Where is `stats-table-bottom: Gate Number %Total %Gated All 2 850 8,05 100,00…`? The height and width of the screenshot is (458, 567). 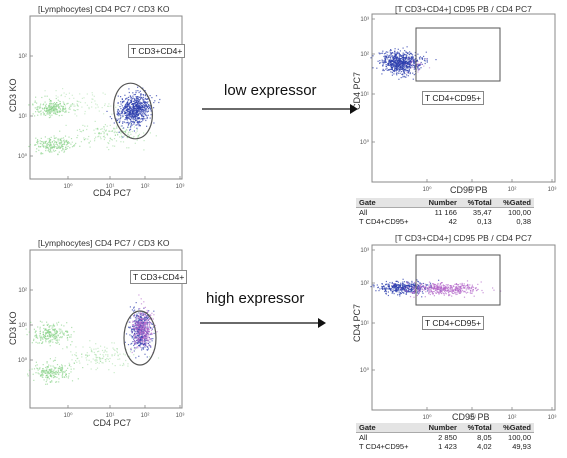
stats-table-bottom: Gate Number %Total %Gated All 2 850 8,05 100,00… is located at coordinates (445, 437).